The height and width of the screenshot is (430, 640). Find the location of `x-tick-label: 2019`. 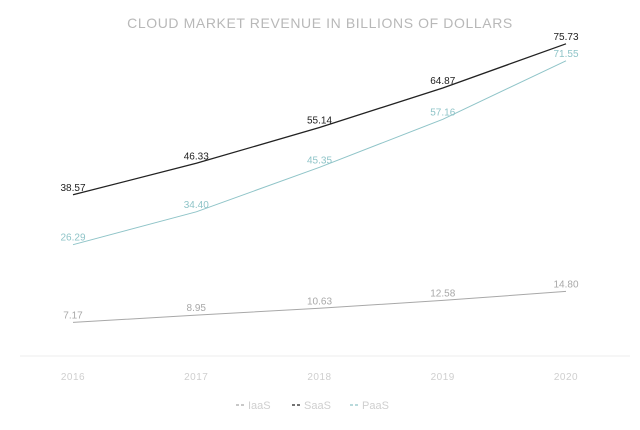

x-tick-label: 2019 is located at coordinates (443, 377).